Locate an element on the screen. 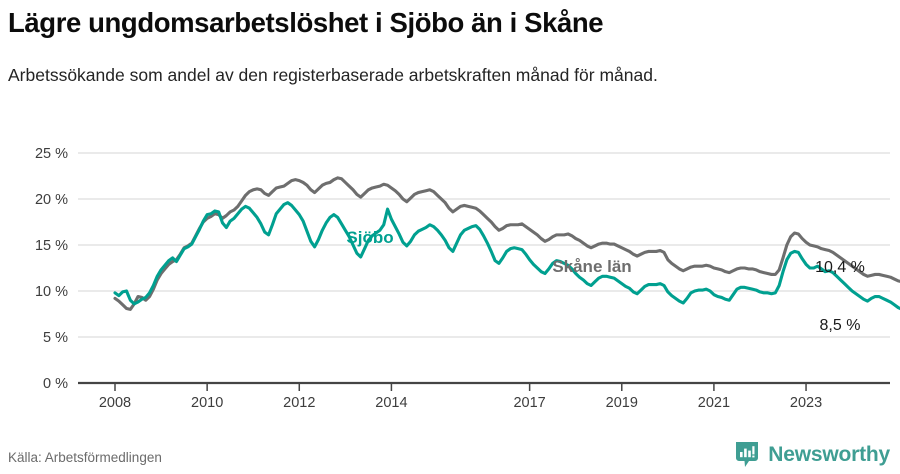 The image size is (900, 474). x-axis-tick-label: 2017 is located at coordinates (529, 403).